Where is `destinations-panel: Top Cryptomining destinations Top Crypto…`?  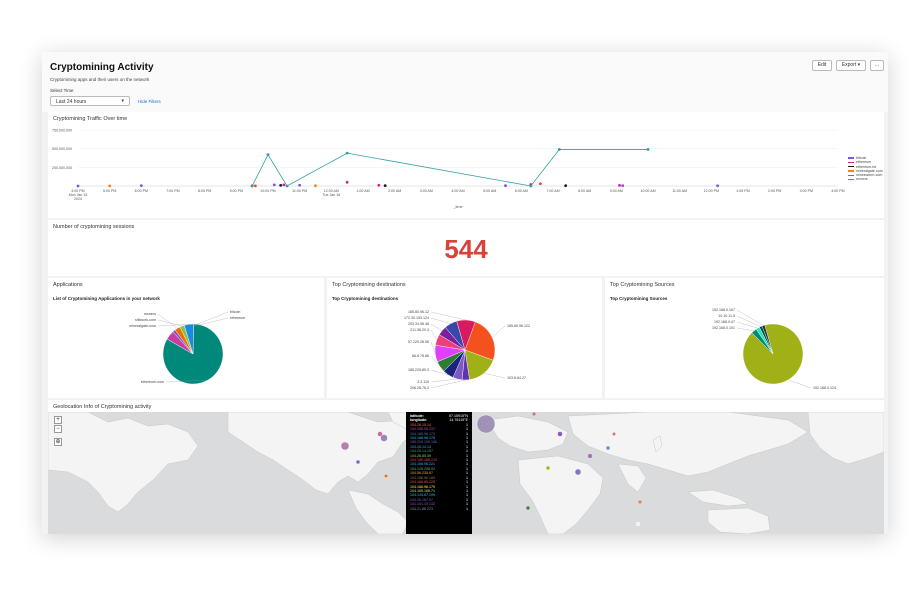 destinations-panel: Top Cryptomining destinations Top Crypto… is located at coordinates (464, 338).